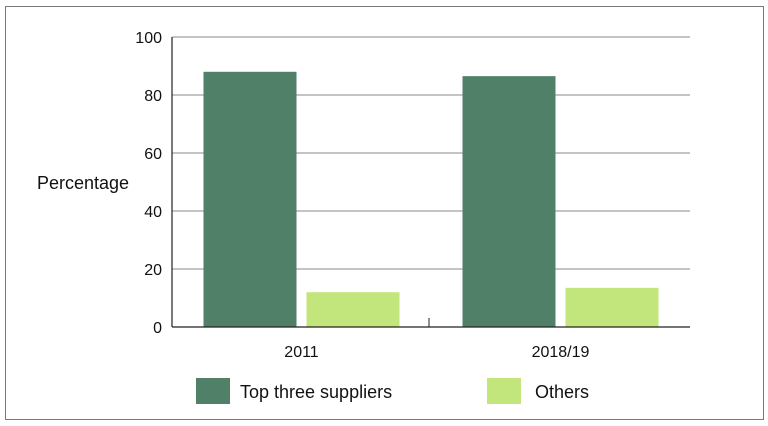 The image size is (768, 426). What do you see at coordinates (83, 183) in the screenshot?
I see `y-axis-title: Percentage` at bounding box center [83, 183].